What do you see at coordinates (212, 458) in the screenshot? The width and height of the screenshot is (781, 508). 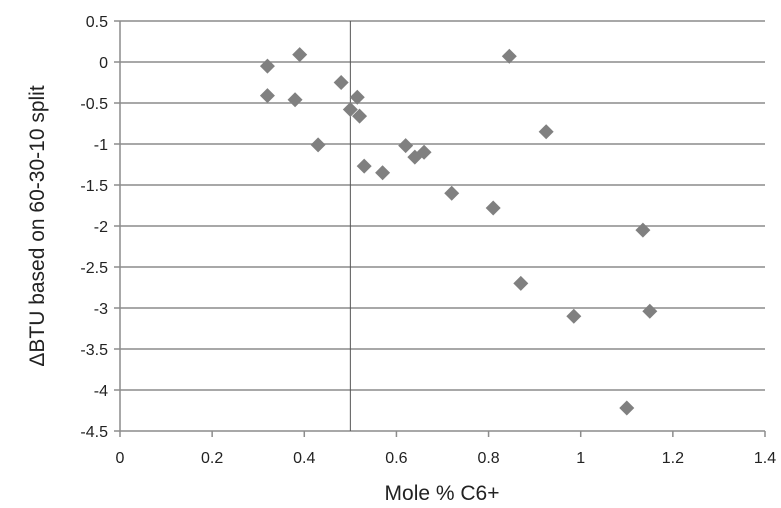 I see `x-tick-label: 0.2` at bounding box center [212, 458].